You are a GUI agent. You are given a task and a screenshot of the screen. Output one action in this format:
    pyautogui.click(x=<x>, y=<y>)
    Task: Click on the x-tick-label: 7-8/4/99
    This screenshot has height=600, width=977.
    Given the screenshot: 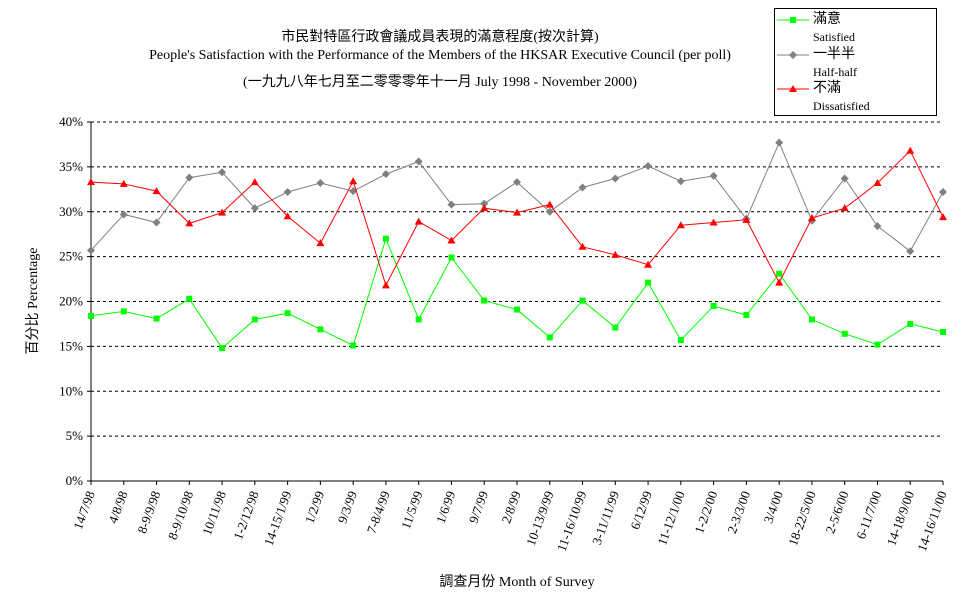 What is the action you would take?
    pyautogui.click(x=378, y=512)
    